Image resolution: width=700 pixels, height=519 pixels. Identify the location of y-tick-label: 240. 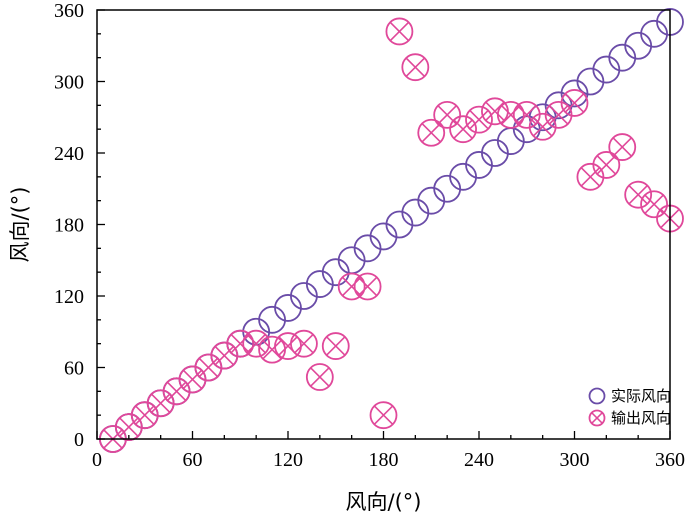
(69, 154).